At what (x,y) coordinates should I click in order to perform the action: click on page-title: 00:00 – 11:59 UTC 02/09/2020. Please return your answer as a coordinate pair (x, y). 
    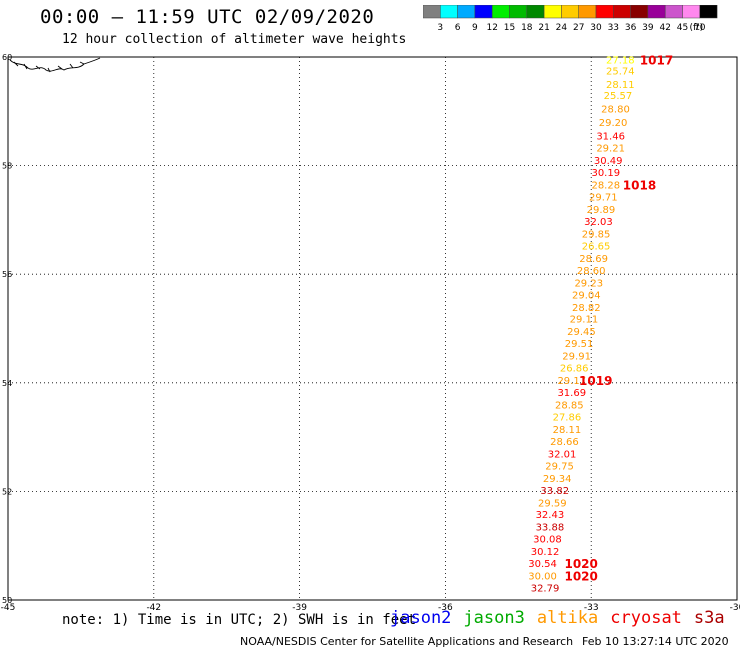
    Looking at the image, I should click on (207, 17).